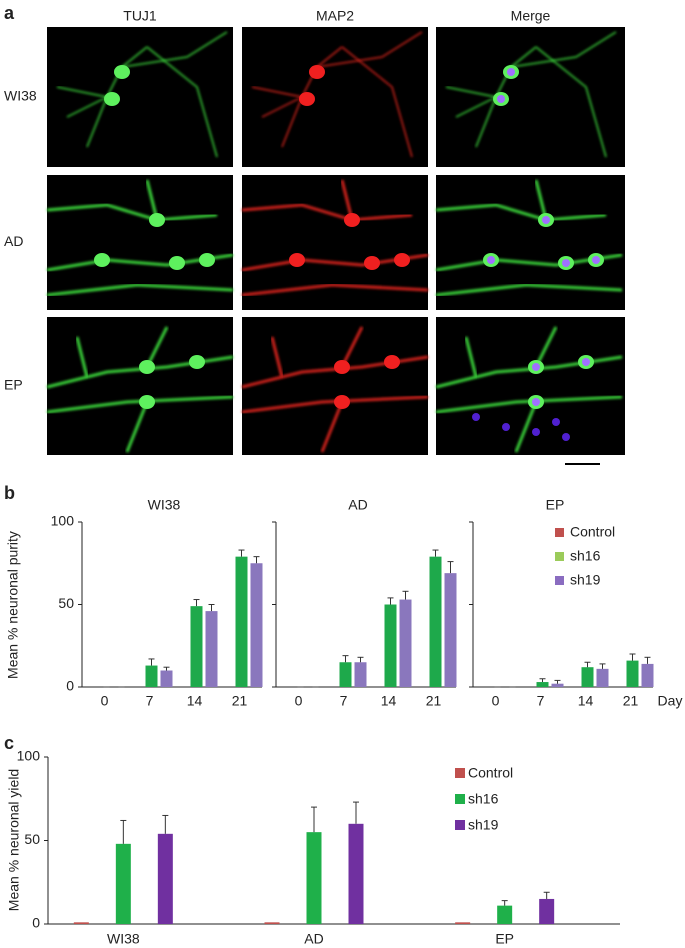 This screenshot has height=948, width=685. I want to click on x-tick-label: 0, so click(299, 701).